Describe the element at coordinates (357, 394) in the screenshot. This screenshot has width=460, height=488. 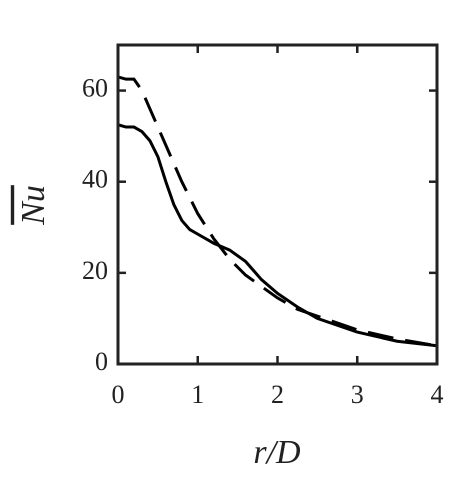
I see `x-tick-label: 3` at that location.